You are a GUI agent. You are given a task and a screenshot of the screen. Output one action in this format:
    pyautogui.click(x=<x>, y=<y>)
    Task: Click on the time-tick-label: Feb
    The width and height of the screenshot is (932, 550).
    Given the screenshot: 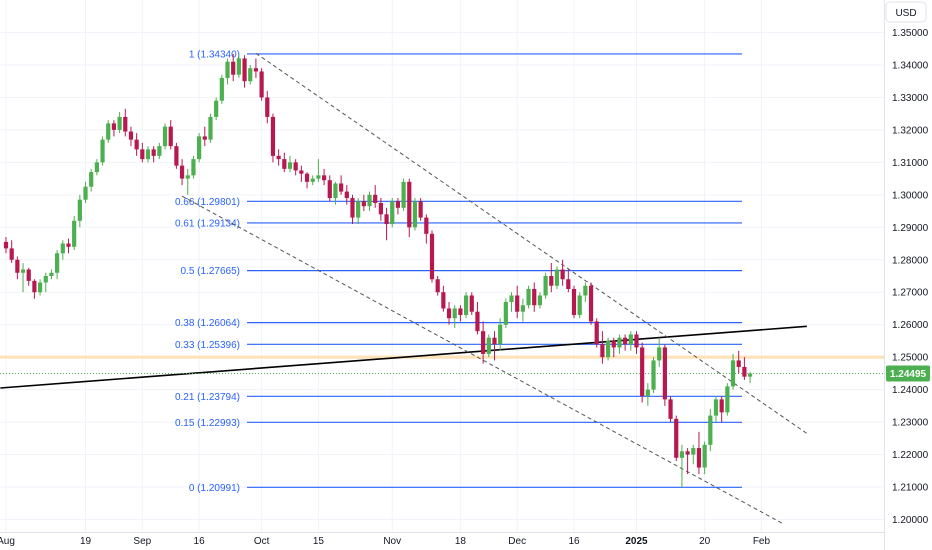 What is the action you would take?
    pyautogui.click(x=762, y=541)
    